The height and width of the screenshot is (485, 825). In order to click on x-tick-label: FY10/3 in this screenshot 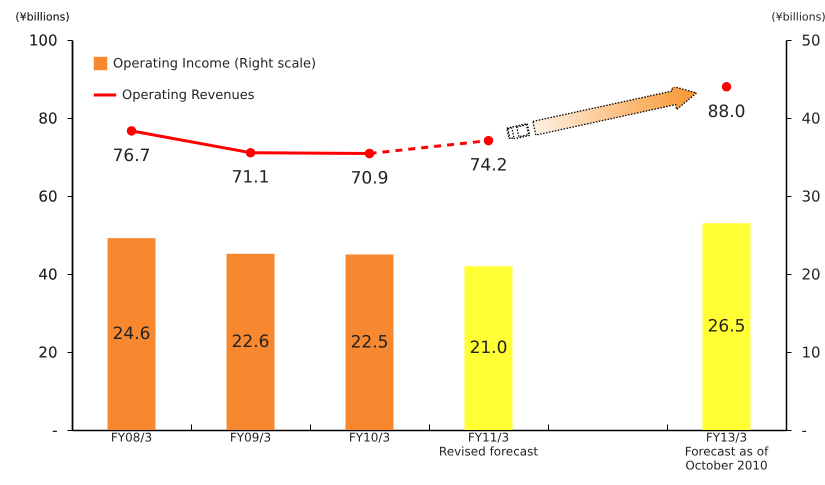, I will do `click(369, 437)`.